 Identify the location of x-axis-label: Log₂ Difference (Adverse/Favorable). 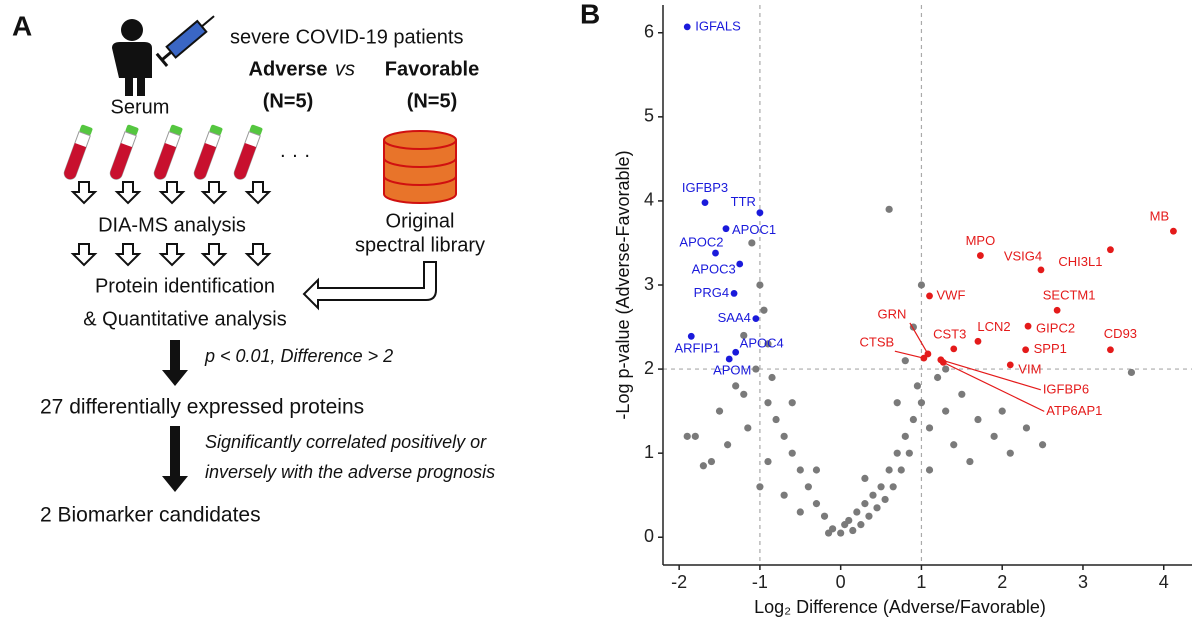
(900, 607).